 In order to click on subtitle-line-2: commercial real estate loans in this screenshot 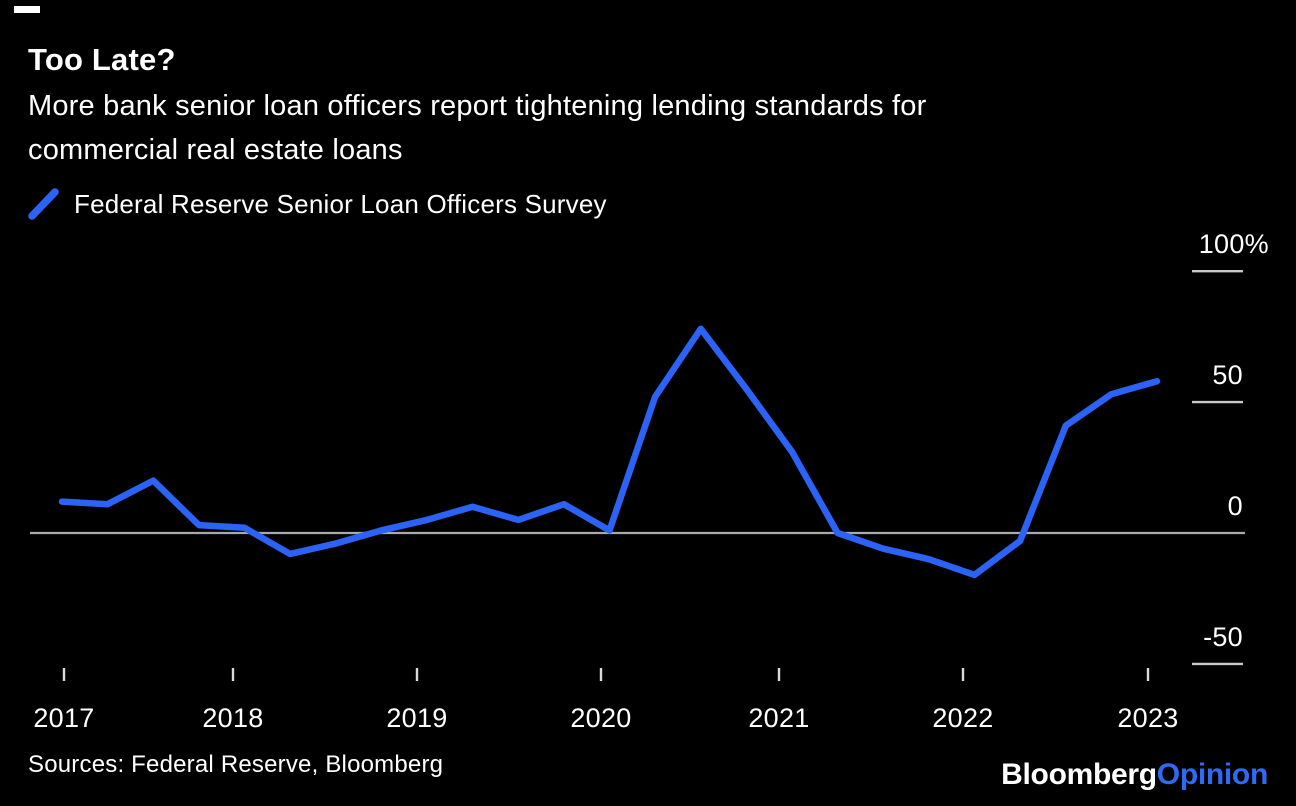, I will do `click(215, 150)`.